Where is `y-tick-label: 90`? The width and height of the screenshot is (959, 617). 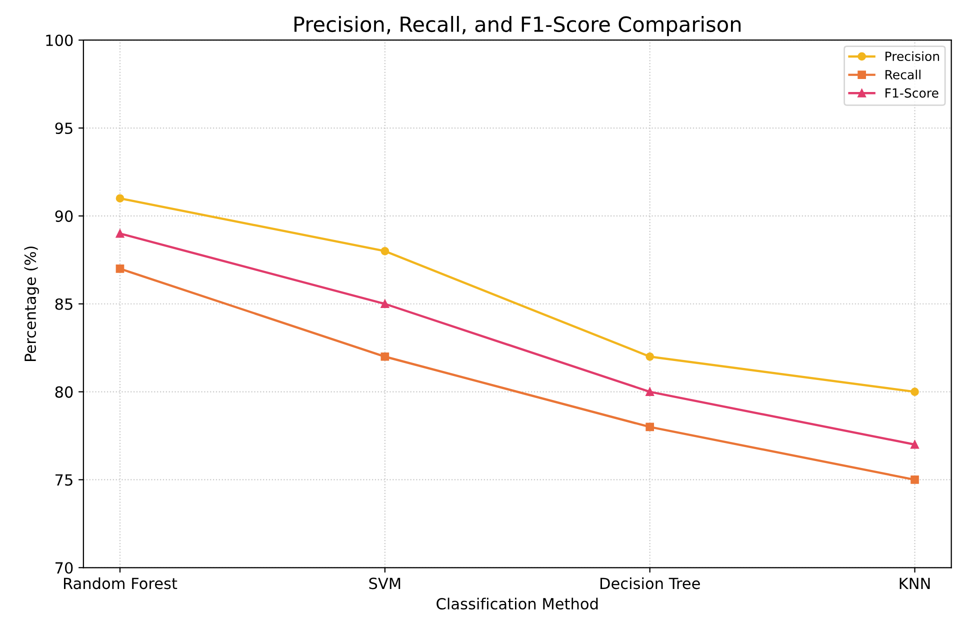
y-tick-label: 90 is located at coordinates (64, 216).